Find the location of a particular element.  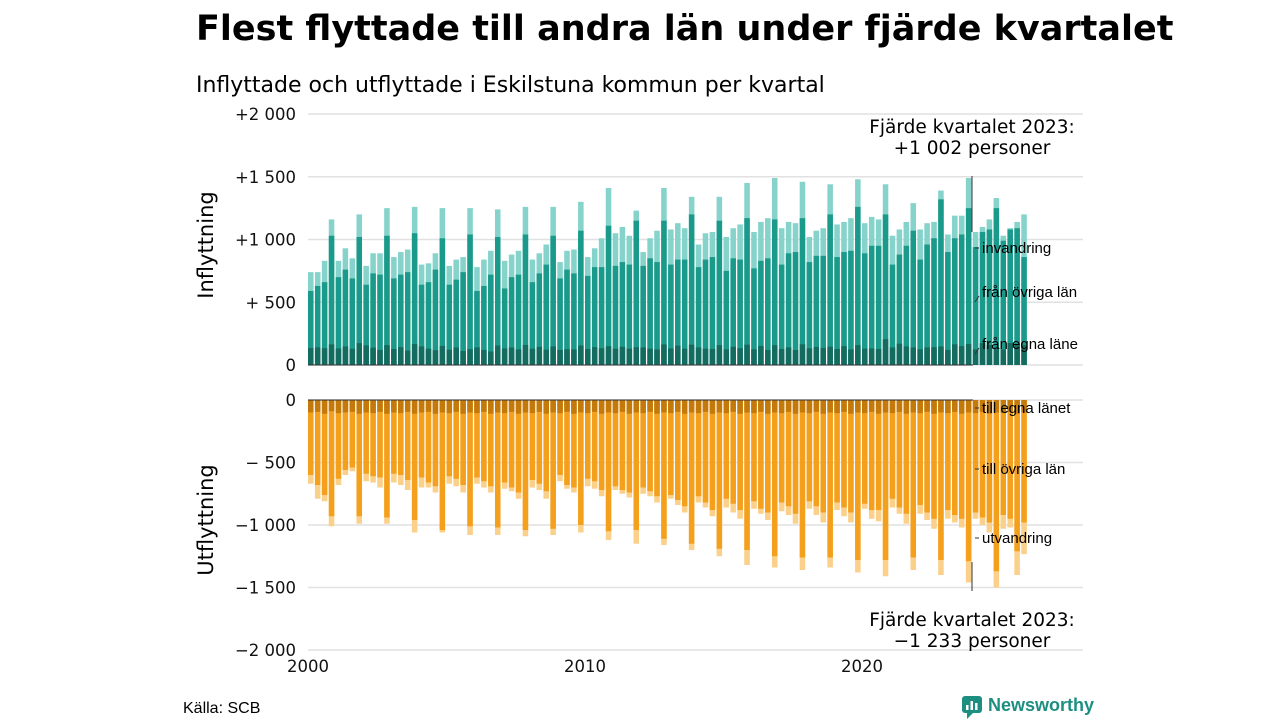

top-panel-y-axis-label: Inflyttning is located at coordinates (206, 244).